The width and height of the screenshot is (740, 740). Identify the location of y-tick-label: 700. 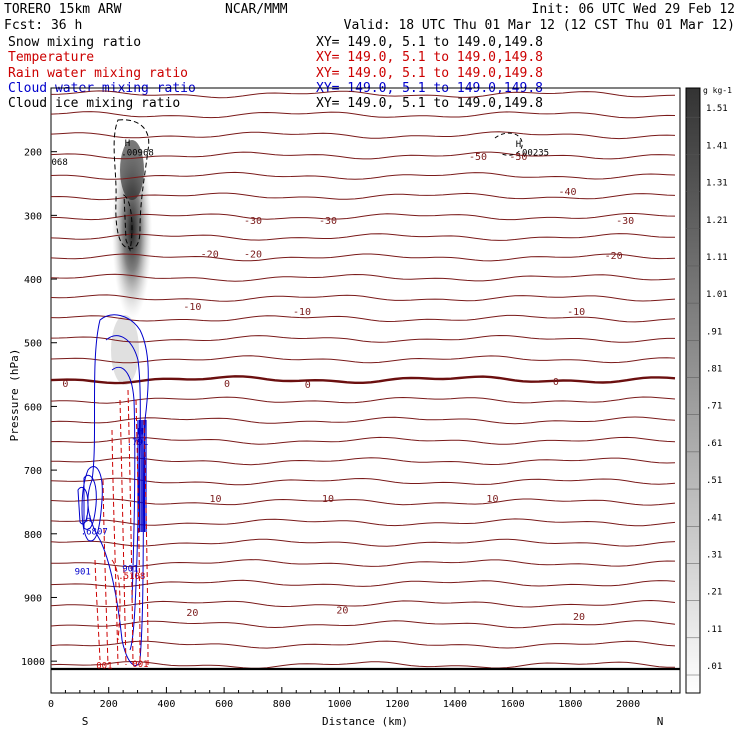
(33, 471).